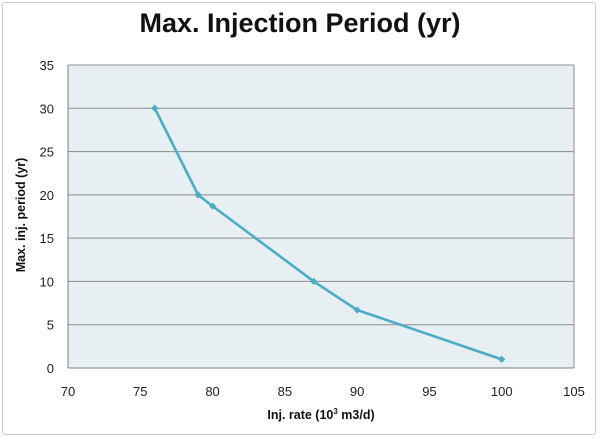  I want to click on x-tick-label: 105, so click(574, 391).